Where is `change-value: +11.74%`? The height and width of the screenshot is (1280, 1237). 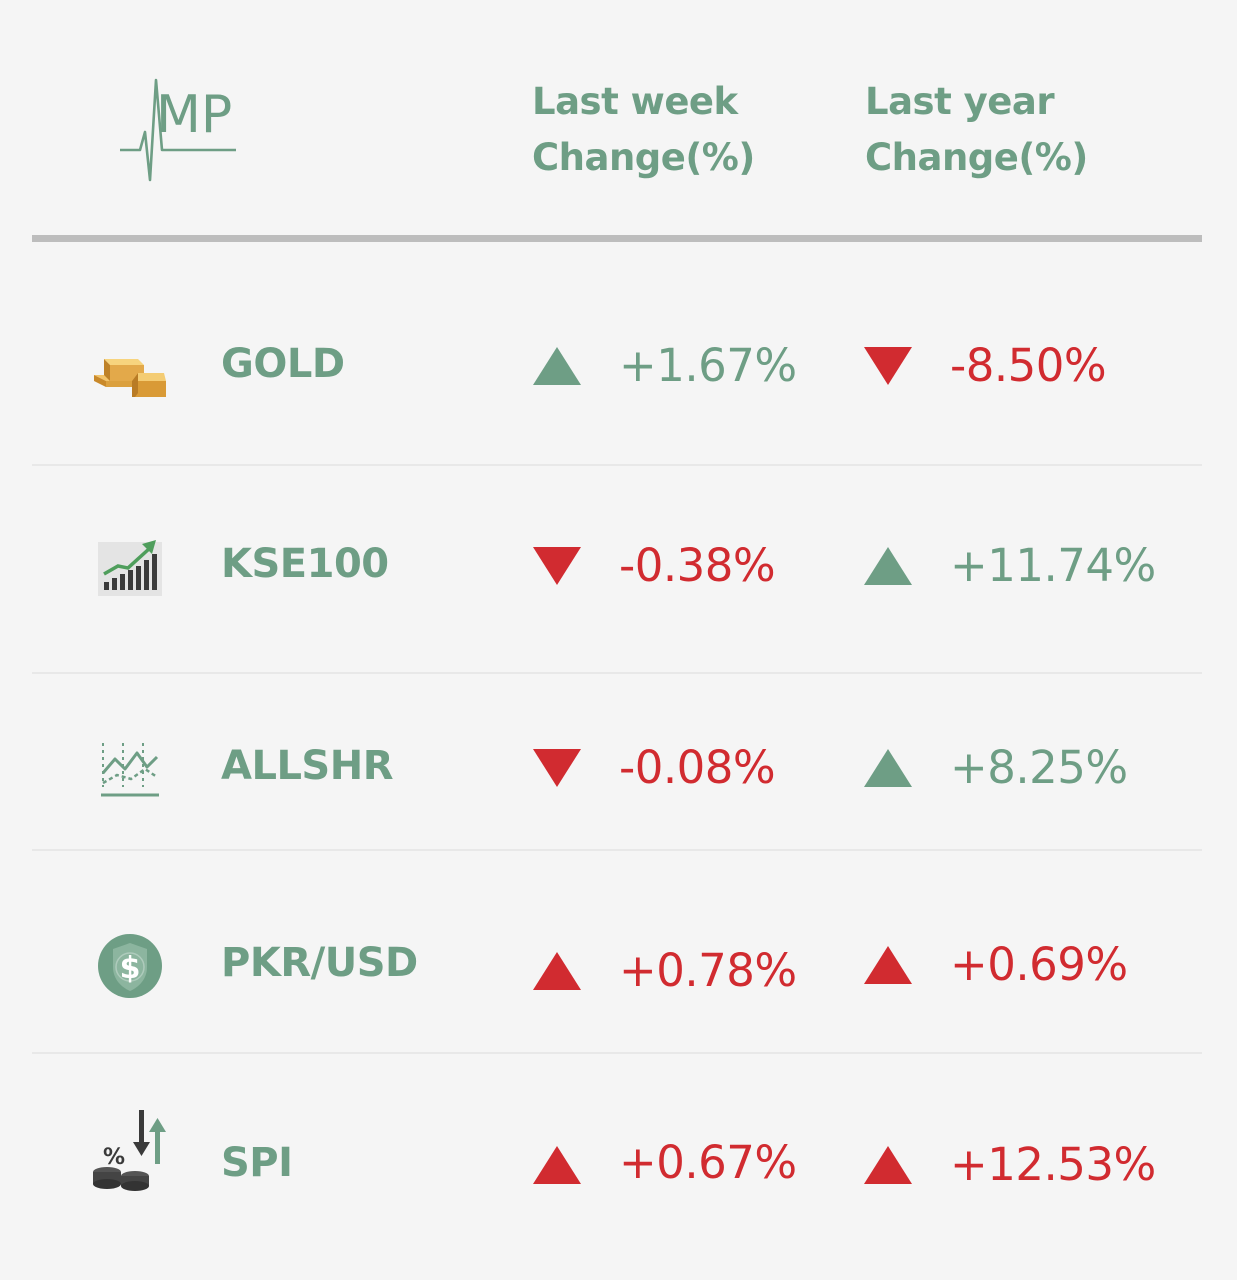 change-value: +11.74% is located at coordinates (1053, 565).